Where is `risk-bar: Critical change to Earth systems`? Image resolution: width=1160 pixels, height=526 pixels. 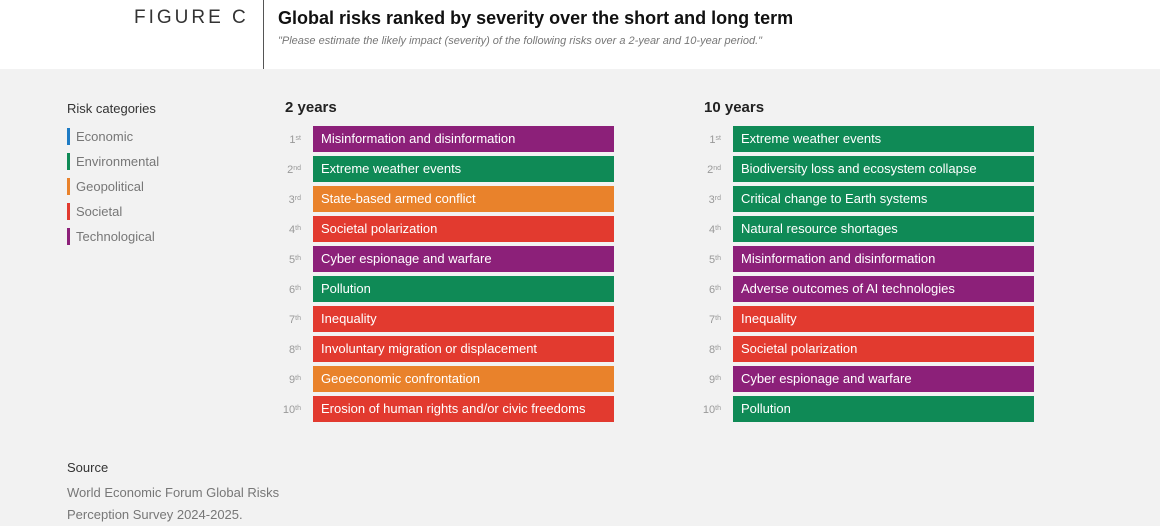 risk-bar: Critical change to Earth systems is located at coordinates (883, 199).